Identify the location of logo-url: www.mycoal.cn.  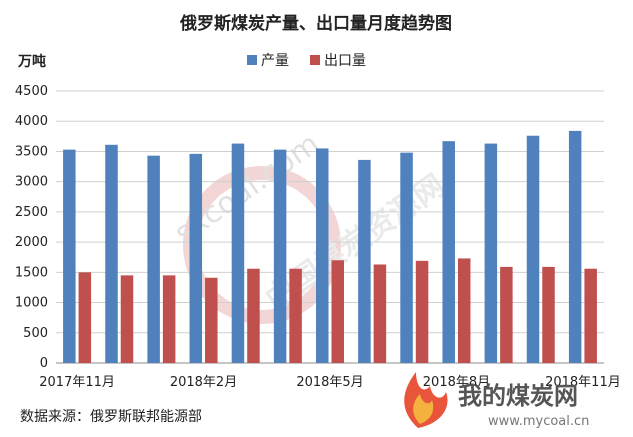
(538, 421).